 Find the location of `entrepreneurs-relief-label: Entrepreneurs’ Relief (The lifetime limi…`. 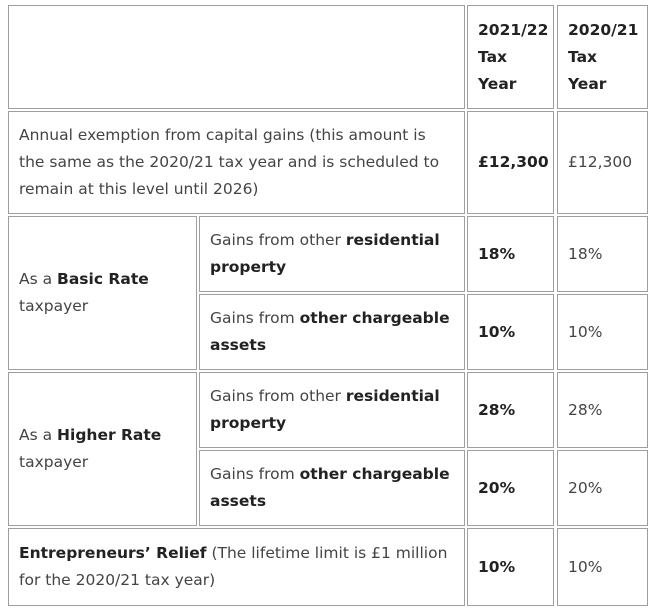

entrepreneurs-relief-label: Entrepreneurs’ Relief (The lifetime limi… is located at coordinates (236, 567).